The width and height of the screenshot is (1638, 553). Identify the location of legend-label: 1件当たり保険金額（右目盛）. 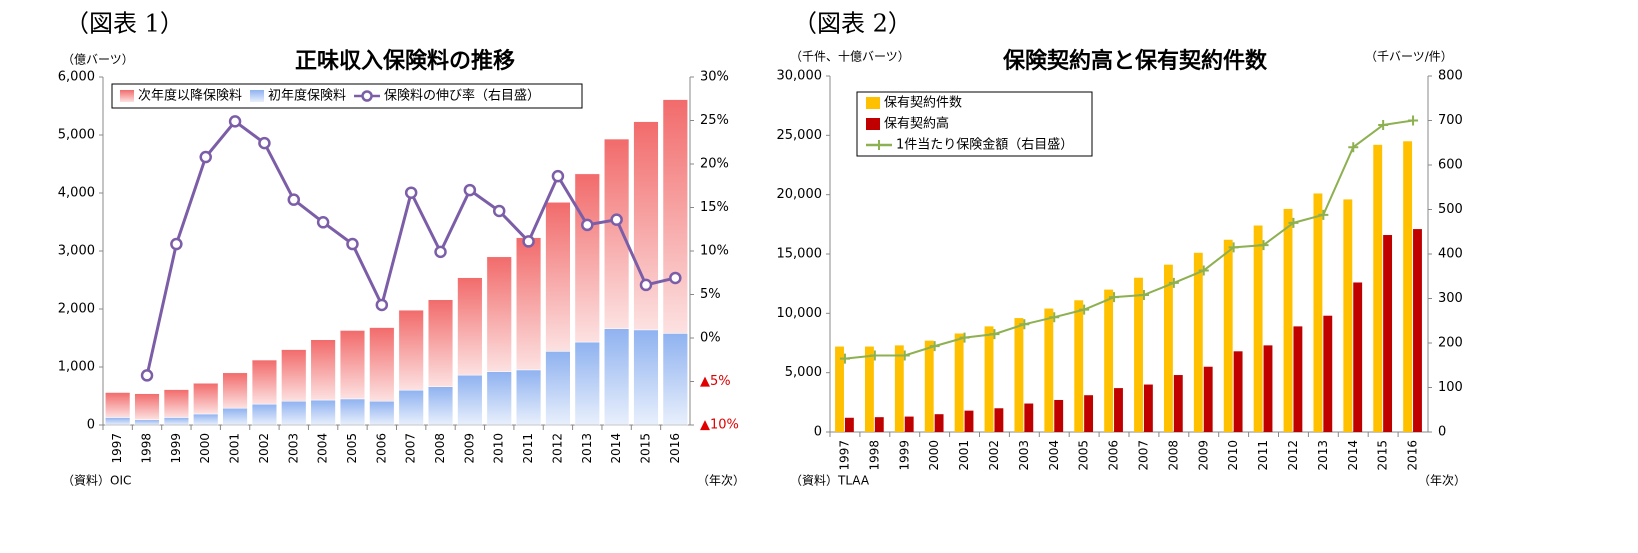
(984, 145).